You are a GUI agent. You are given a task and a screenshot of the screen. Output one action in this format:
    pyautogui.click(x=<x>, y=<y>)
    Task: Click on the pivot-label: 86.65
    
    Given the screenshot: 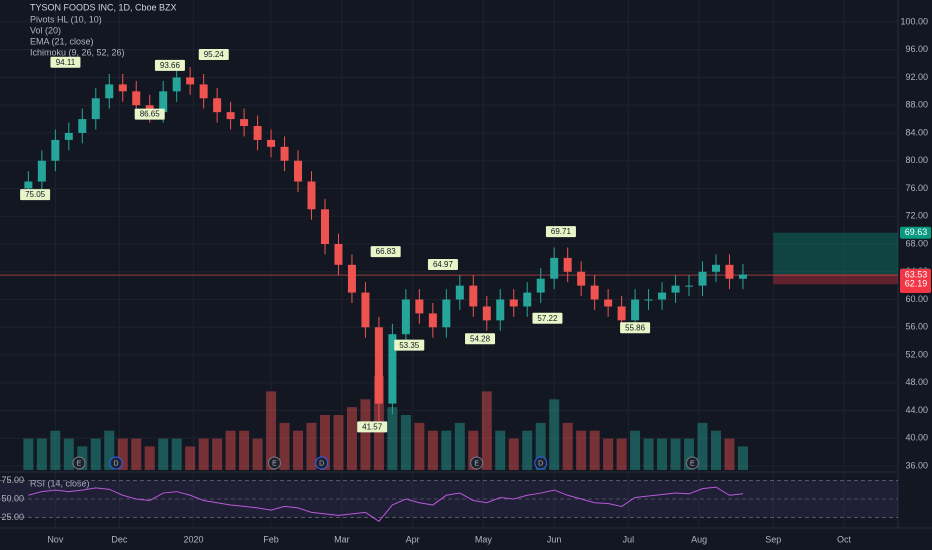 What is the action you would take?
    pyautogui.click(x=150, y=114)
    